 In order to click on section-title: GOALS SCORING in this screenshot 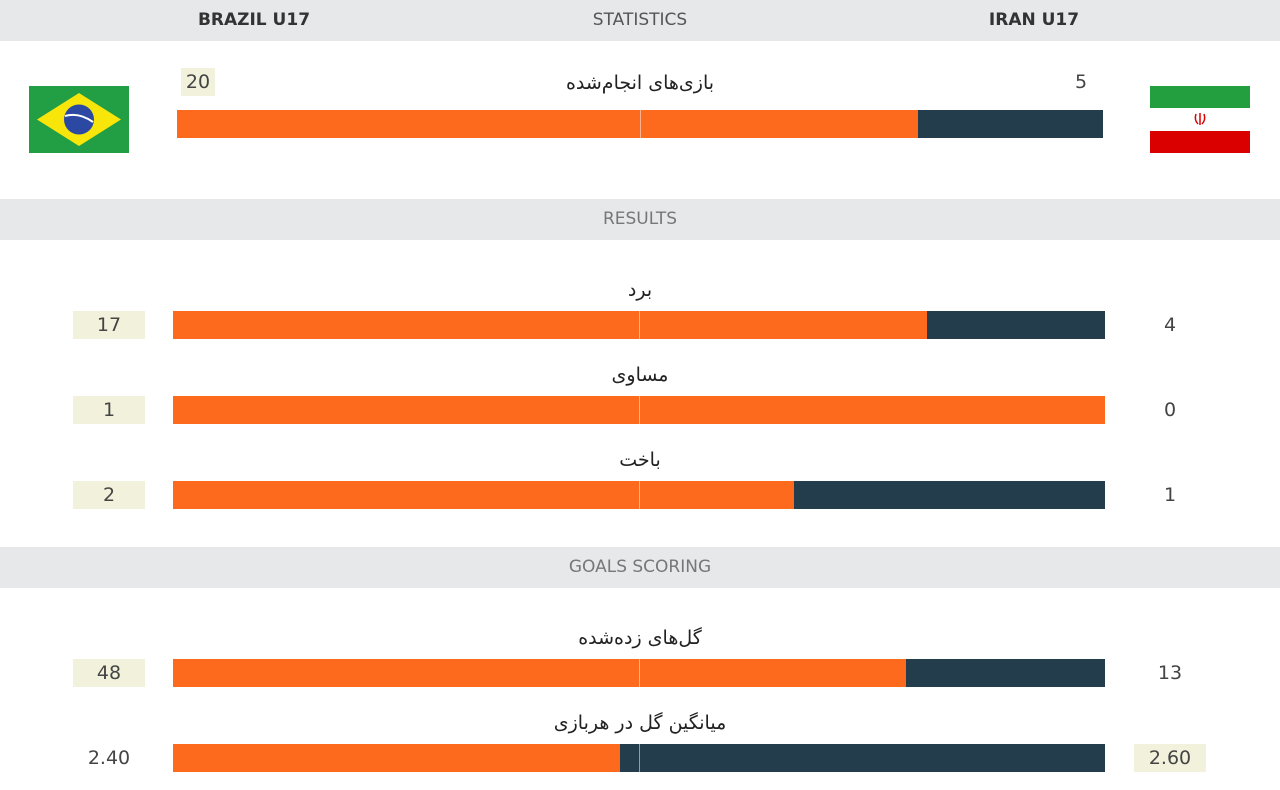, I will do `click(640, 567)`.